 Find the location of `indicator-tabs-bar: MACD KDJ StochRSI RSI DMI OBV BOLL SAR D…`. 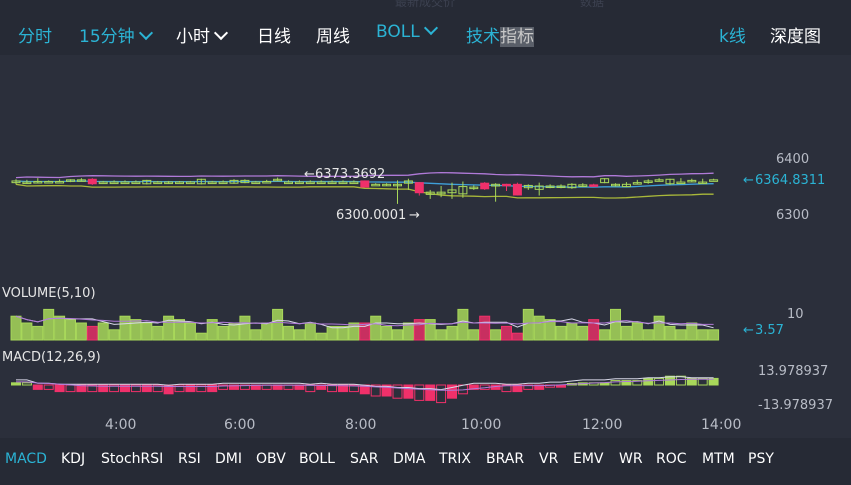

indicator-tabs-bar: MACD KDJ StochRSI RSI DMI OBV BOLL SAR D… is located at coordinates (425, 461).